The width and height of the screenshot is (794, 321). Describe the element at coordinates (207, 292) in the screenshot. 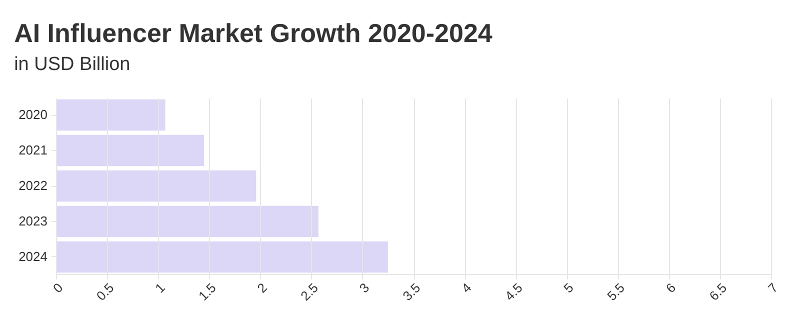

I see `x-tick-label: 1.5` at that location.